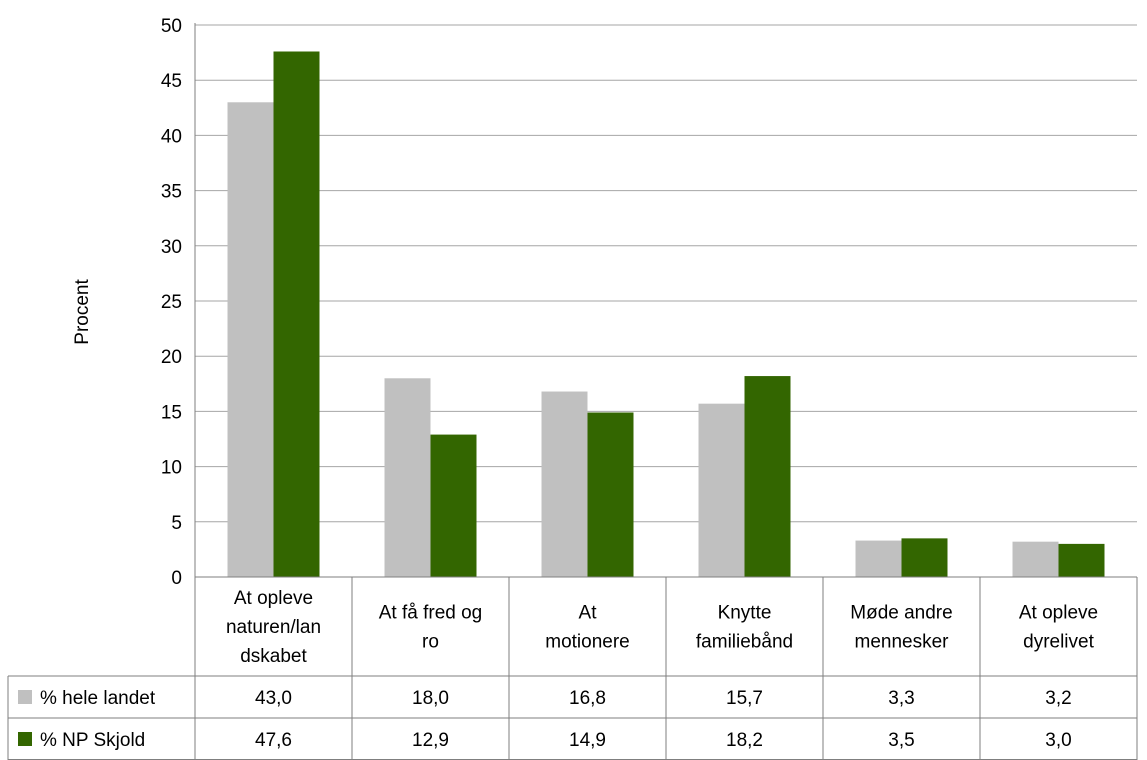  What do you see at coordinates (171, 26) in the screenshot?
I see `y-tick-label: 50` at bounding box center [171, 26].